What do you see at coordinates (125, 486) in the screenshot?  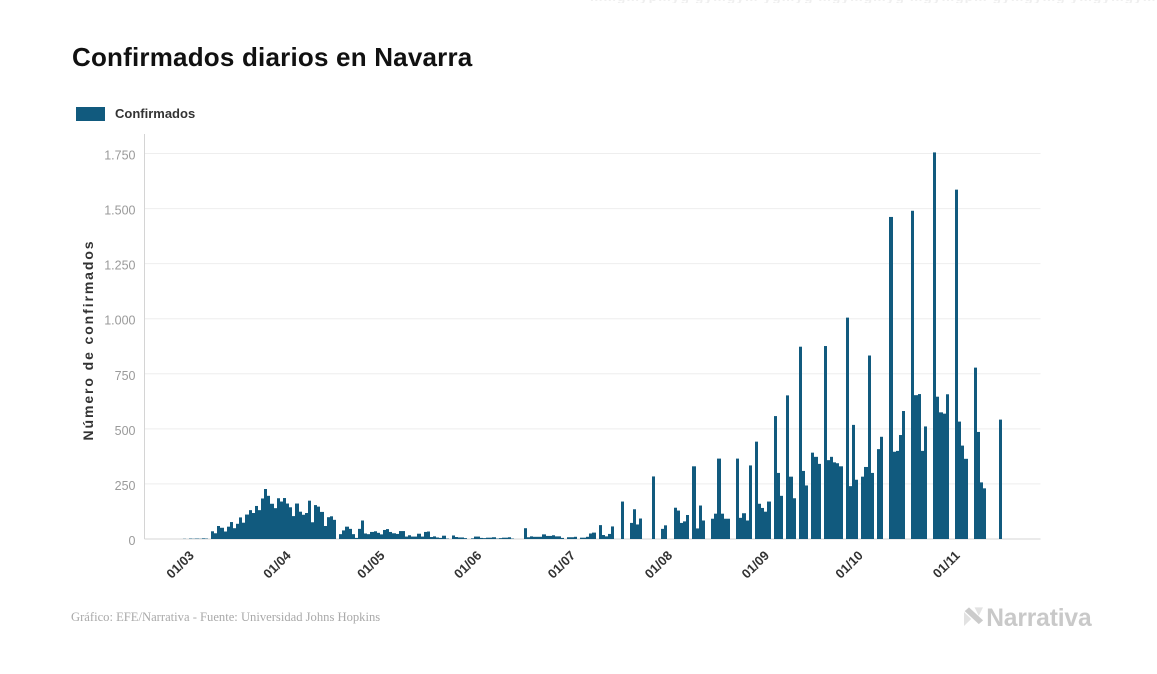 I see `svg-text: 250` at bounding box center [125, 486].